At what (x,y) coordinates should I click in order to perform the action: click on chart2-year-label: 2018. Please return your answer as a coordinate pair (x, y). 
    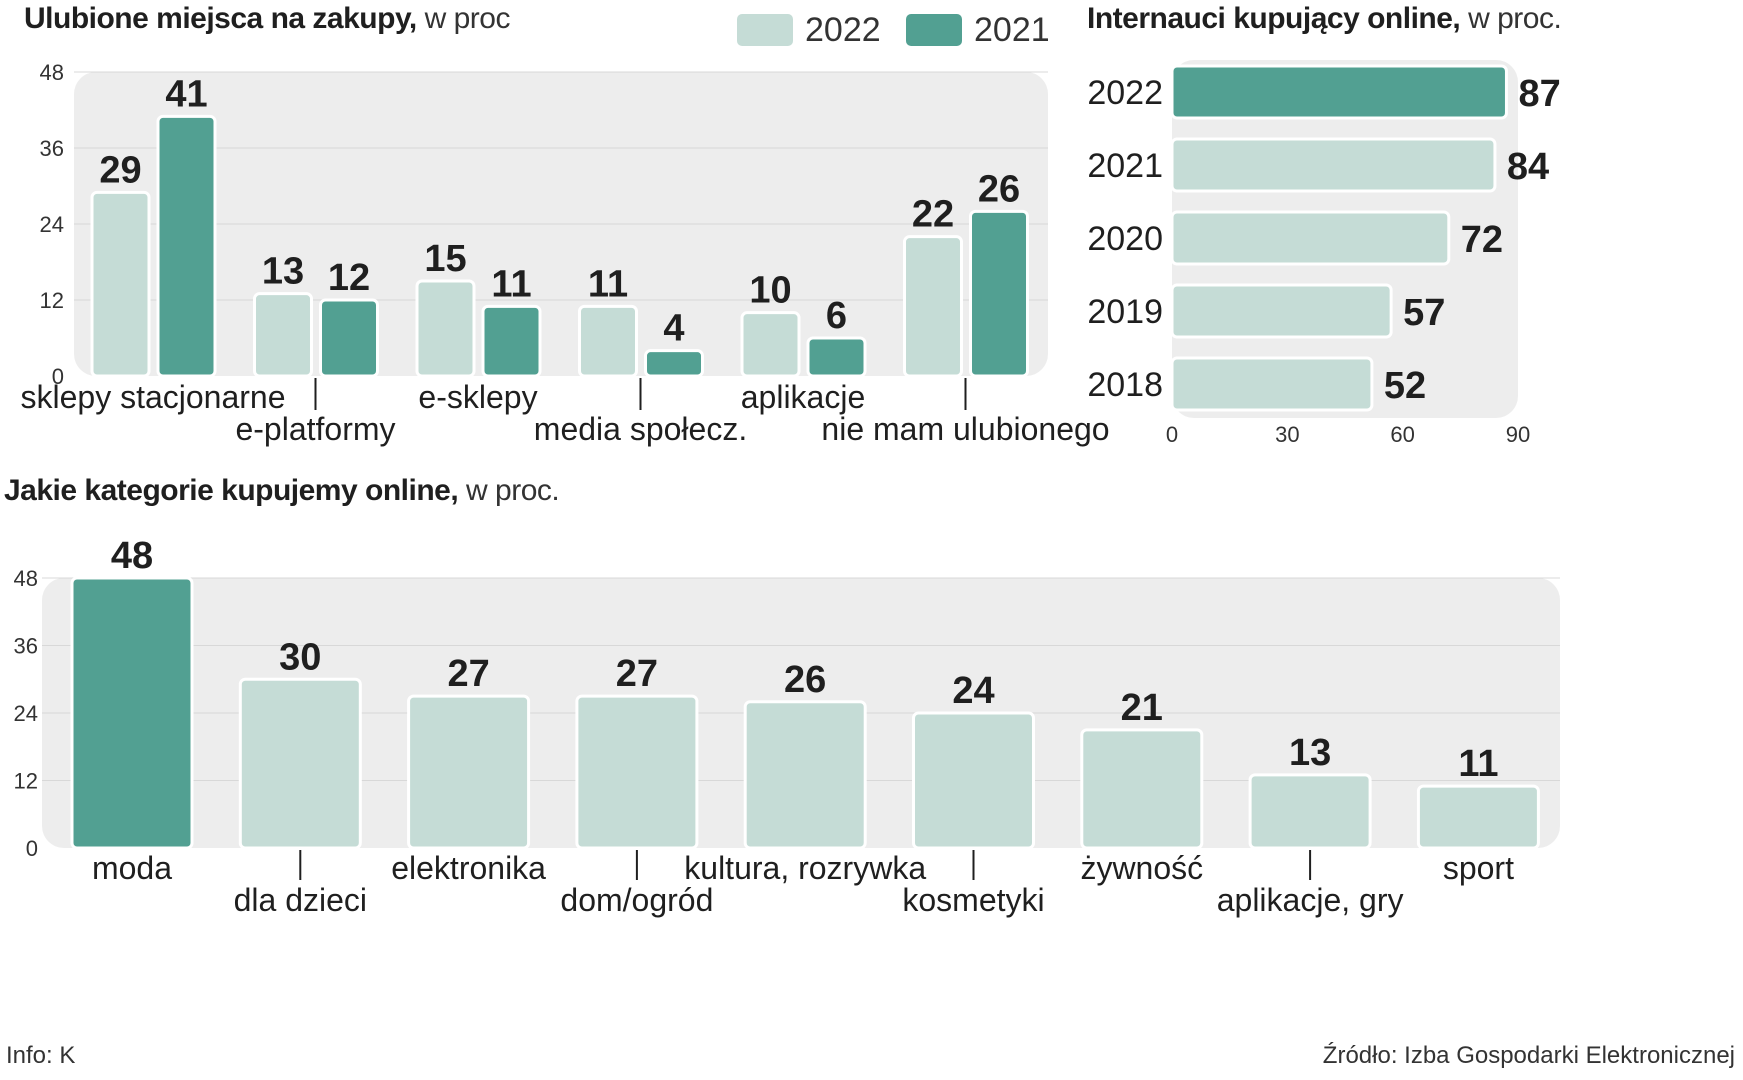
    Looking at the image, I should click on (1125, 385).